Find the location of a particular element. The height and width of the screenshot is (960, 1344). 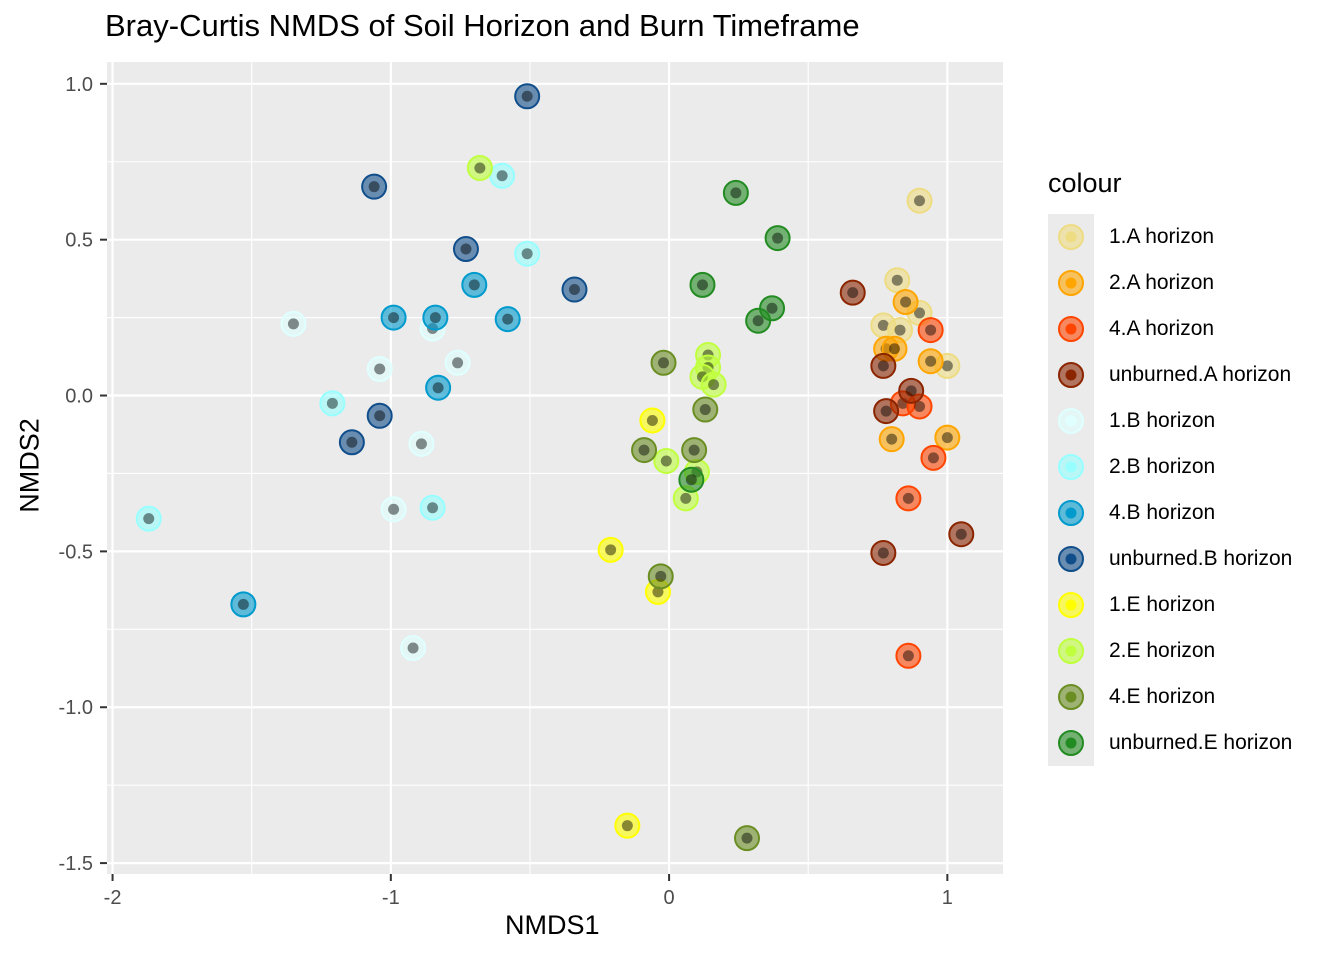

legend-label: 1.E horizon is located at coordinates (1162, 604).